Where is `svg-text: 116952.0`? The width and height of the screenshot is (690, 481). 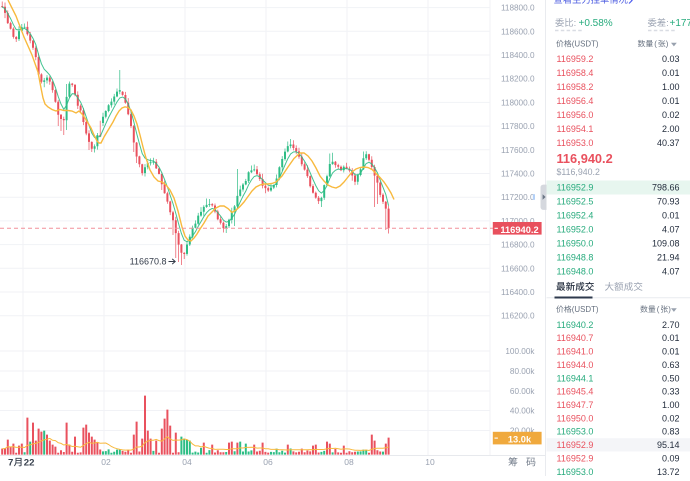
svg-text: 116952.0 is located at coordinates (575, 230).